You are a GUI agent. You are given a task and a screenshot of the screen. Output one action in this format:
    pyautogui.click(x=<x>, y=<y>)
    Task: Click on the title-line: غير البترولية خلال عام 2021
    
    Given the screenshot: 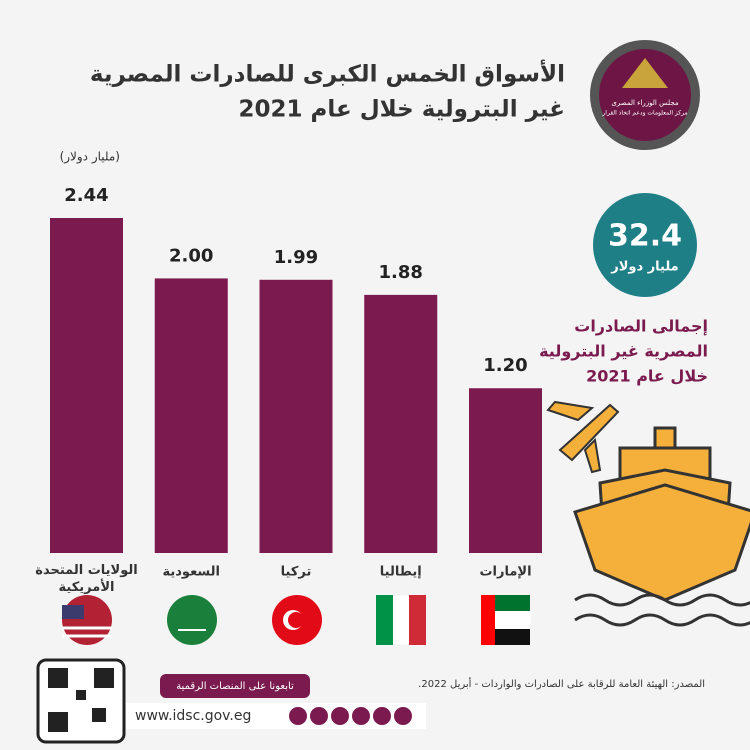 What is the action you would take?
    pyautogui.click(x=401, y=110)
    